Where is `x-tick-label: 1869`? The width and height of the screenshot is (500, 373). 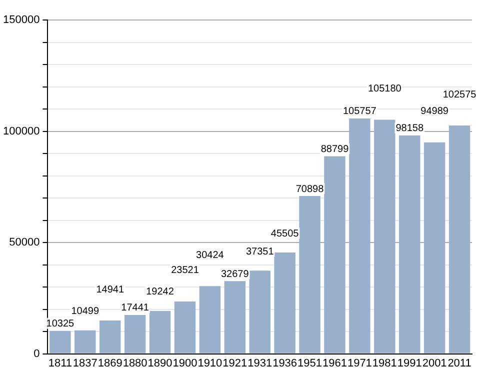 x-tick-label: 1869 is located at coordinates (110, 363).